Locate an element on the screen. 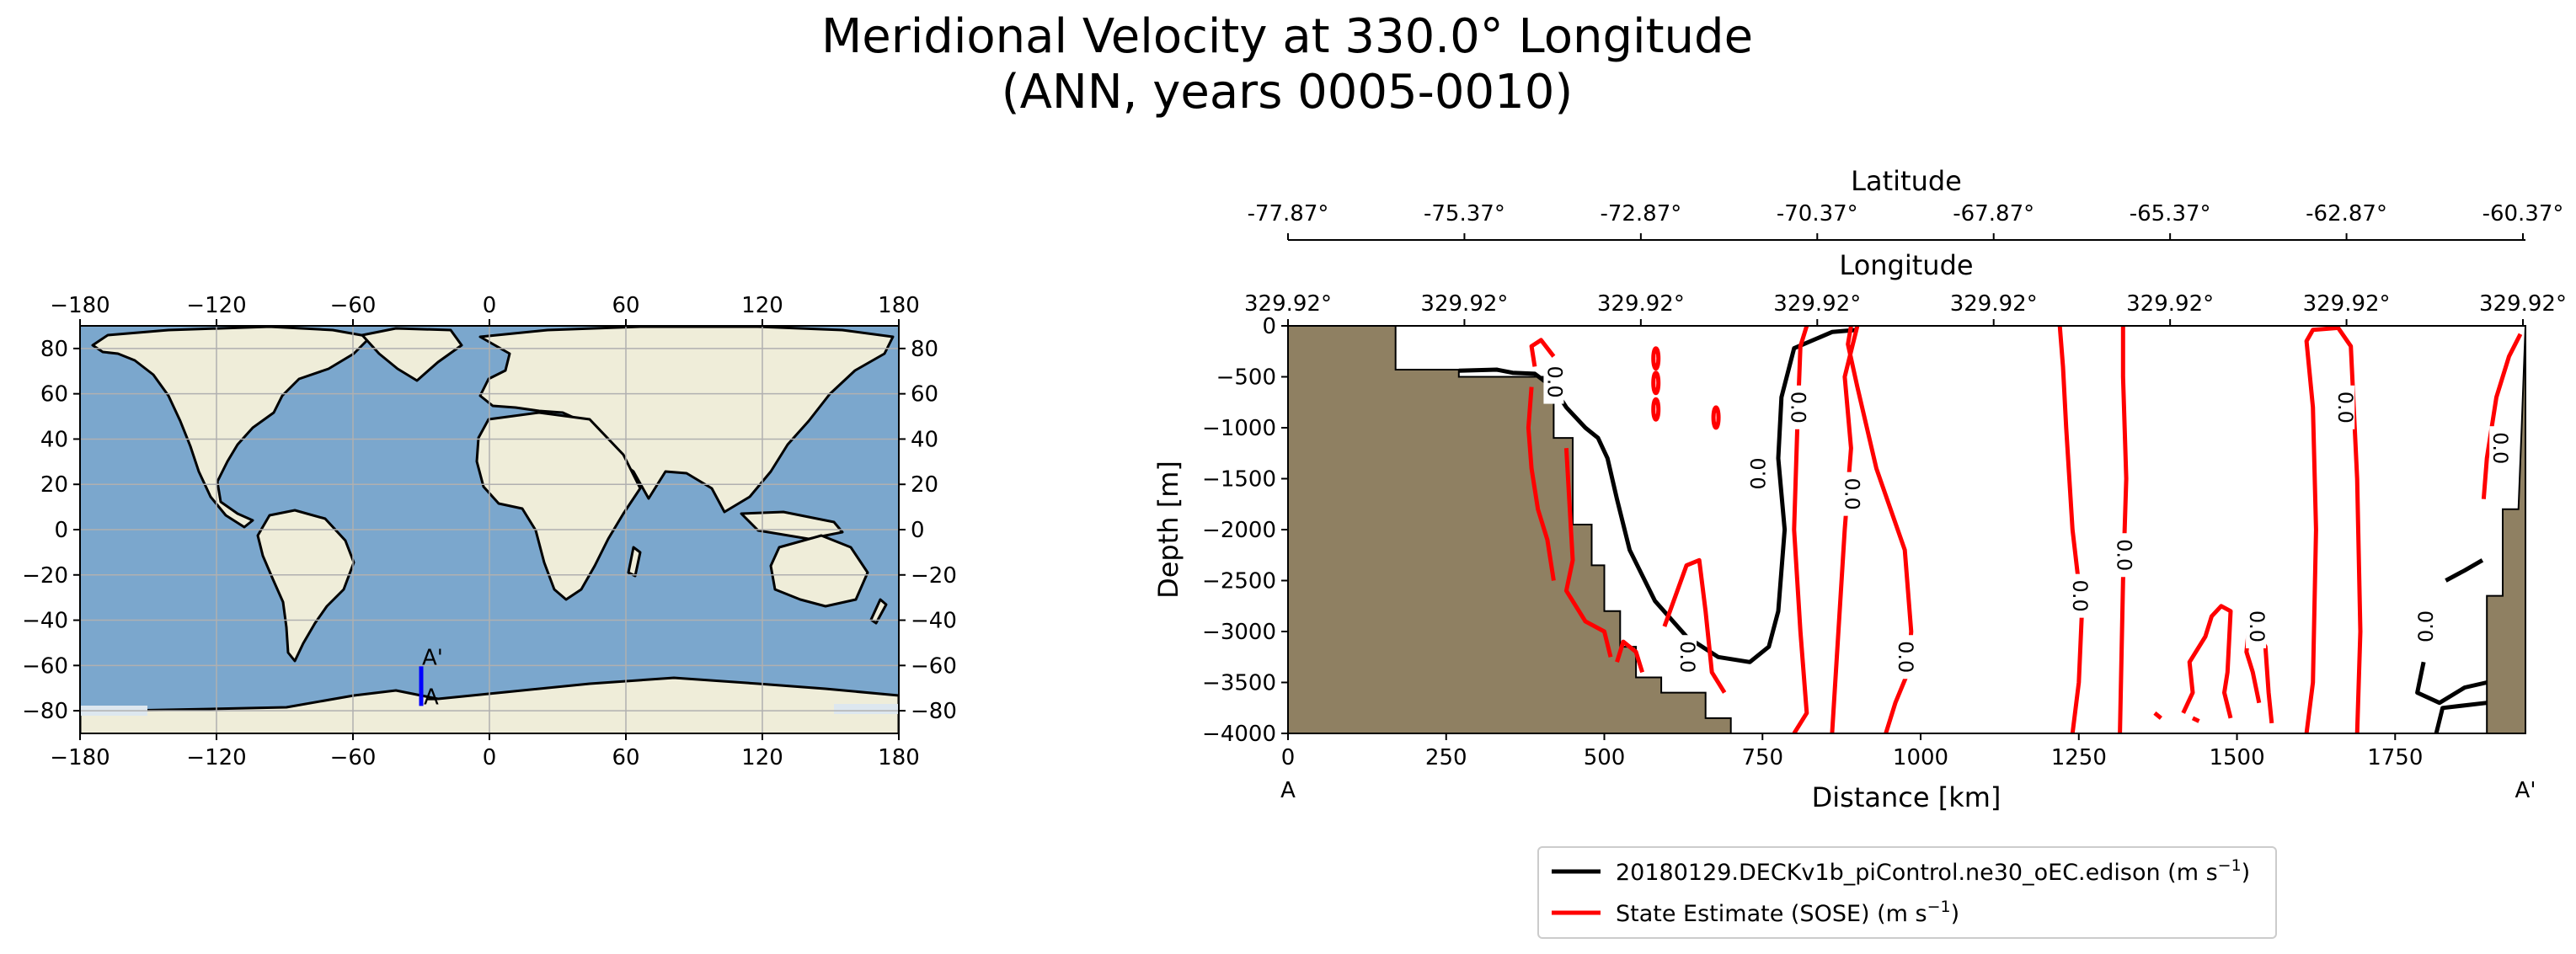 The height and width of the screenshot is (954, 2576). map-ytick-label-right: −20 is located at coordinates (934, 576).